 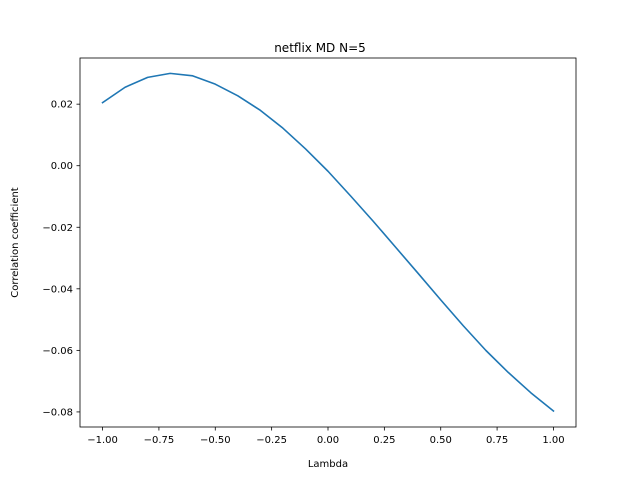 What do you see at coordinates (15, 242) in the screenshot?
I see `y-axis-label: Correlation coefficient` at bounding box center [15, 242].